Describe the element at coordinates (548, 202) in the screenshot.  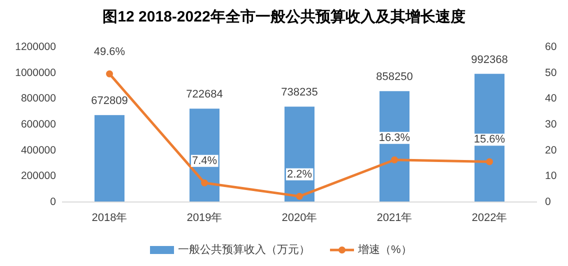
I see `y2-tick-label: 0` at that location.